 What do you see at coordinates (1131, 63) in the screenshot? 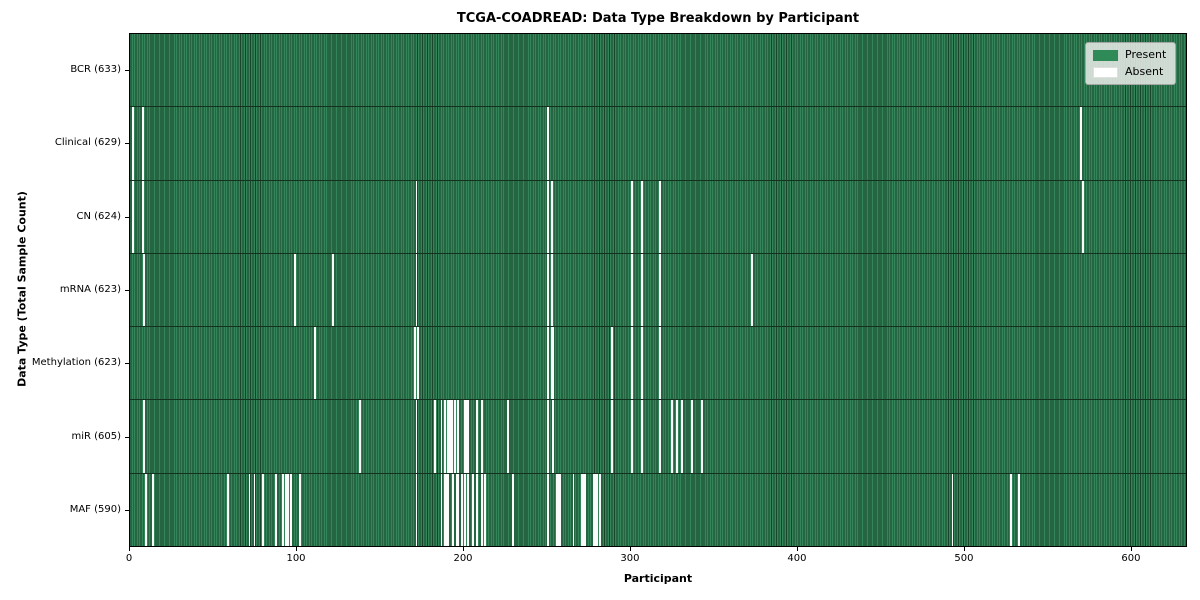
I see `legend: Present Absent` at bounding box center [1131, 63].